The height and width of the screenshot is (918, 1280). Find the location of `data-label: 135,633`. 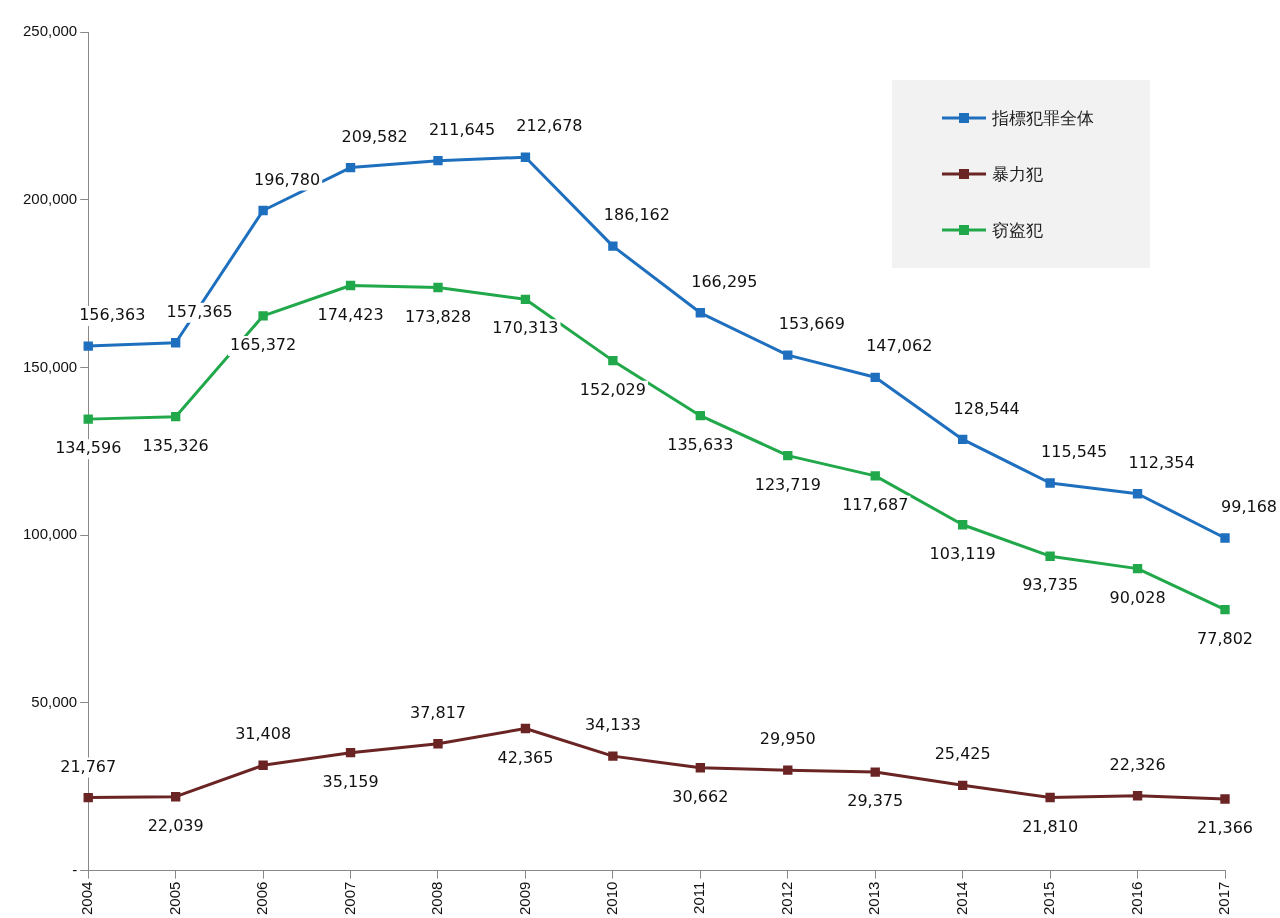

data-label: 135,633 is located at coordinates (700, 444).